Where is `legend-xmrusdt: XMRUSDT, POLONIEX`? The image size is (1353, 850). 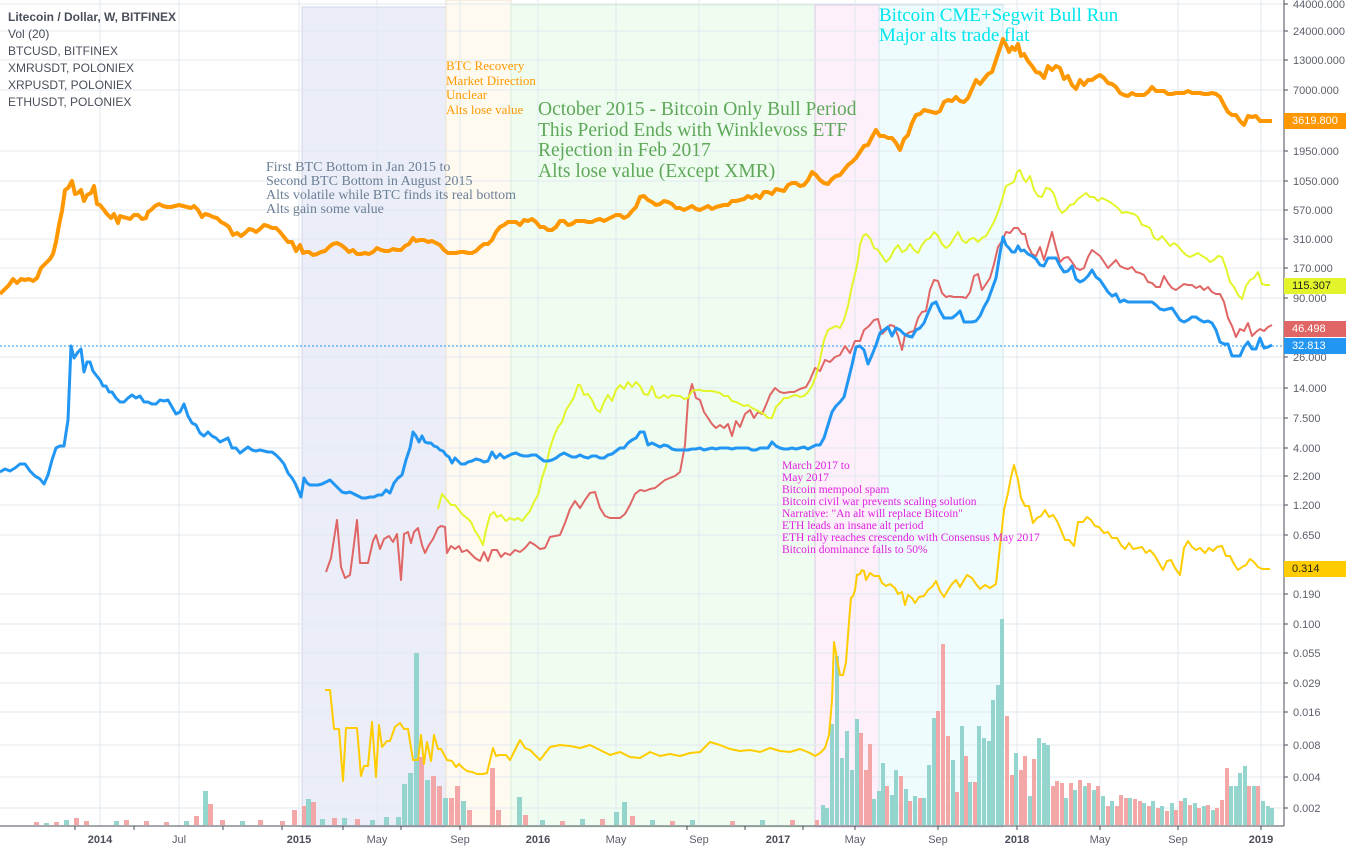
legend-xmrusdt: XMRUSDT, POLONIEX is located at coordinates (71, 68).